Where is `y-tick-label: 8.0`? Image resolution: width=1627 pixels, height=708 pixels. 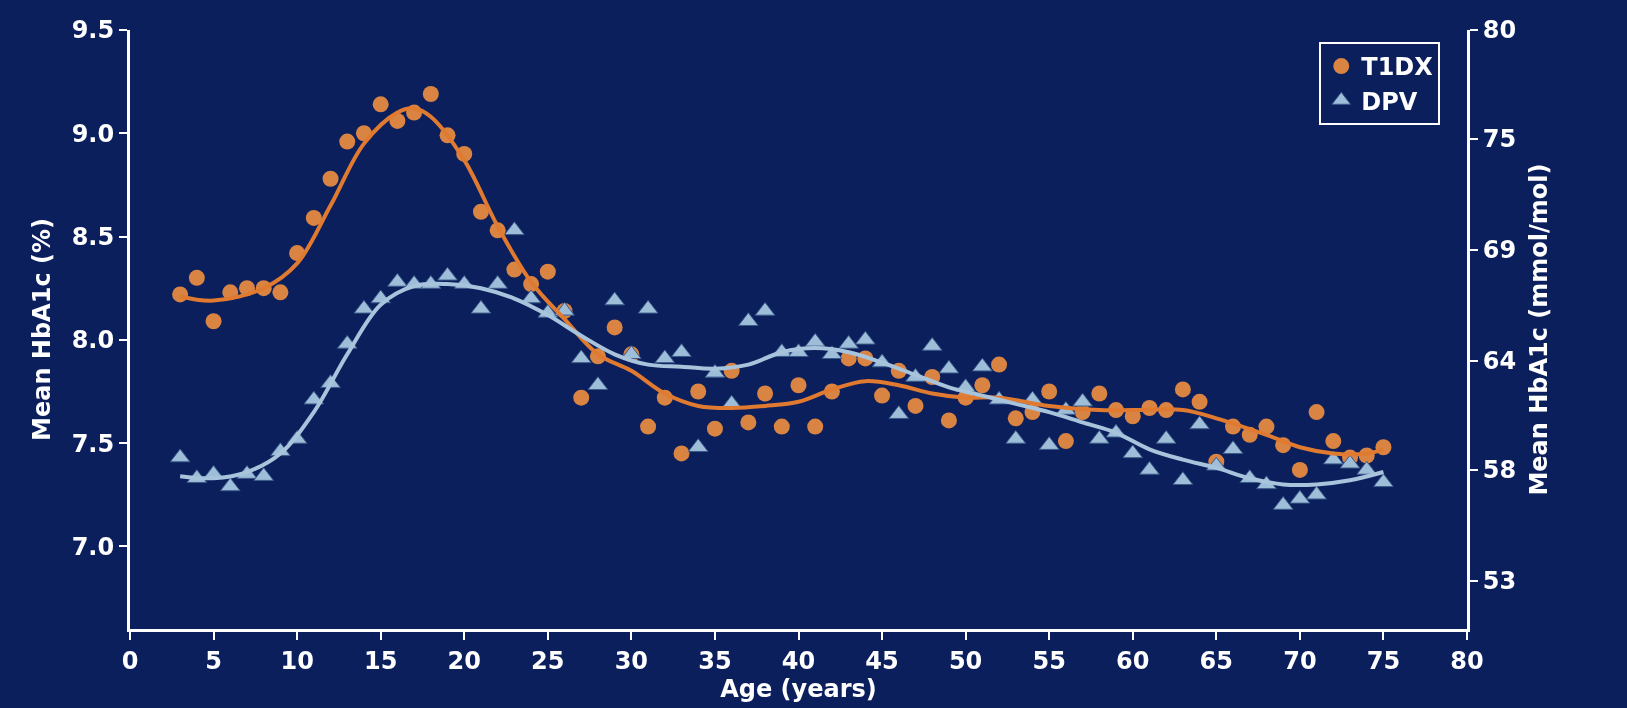
y-tick-label: 8.0 is located at coordinates (93, 340).